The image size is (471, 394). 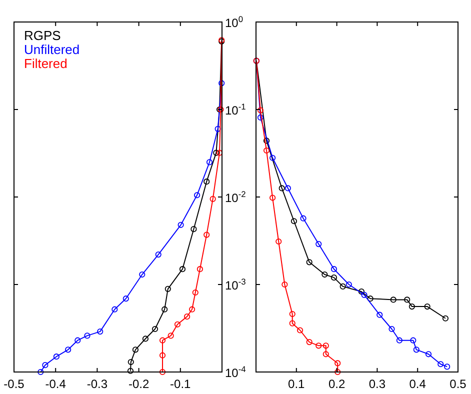 I want to click on x-tick-label: 0.1, so click(x=297, y=384).